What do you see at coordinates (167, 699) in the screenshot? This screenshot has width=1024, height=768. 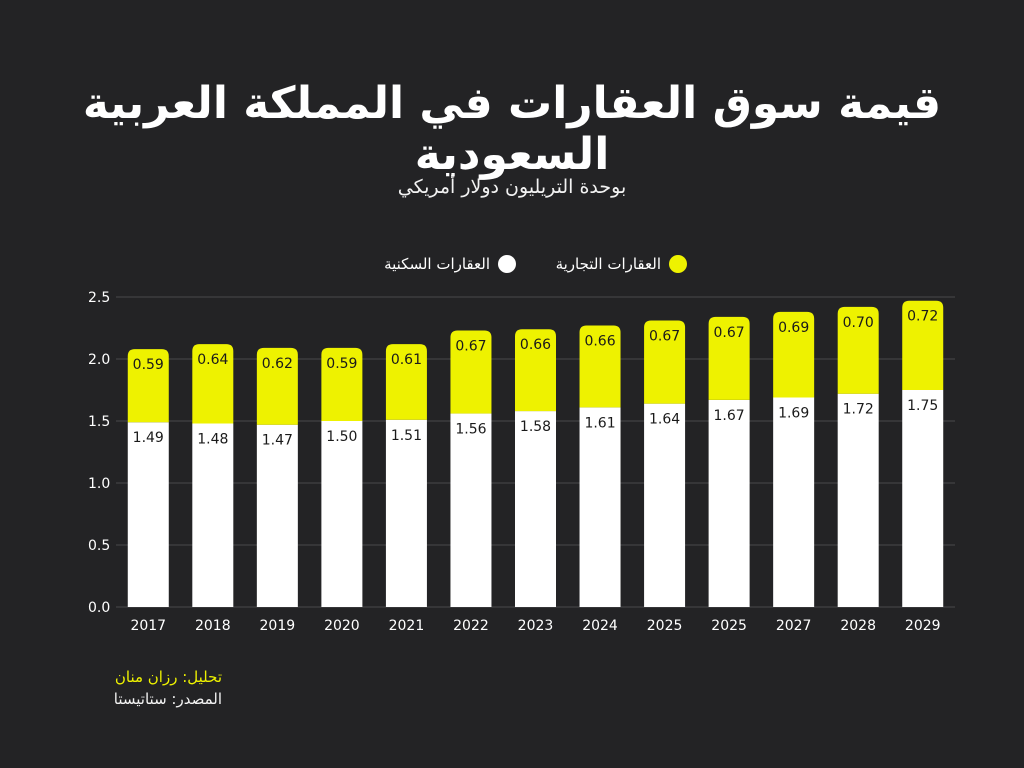 I see `source-credit: المصدر: ستاتيستا` at bounding box center [167, 699].